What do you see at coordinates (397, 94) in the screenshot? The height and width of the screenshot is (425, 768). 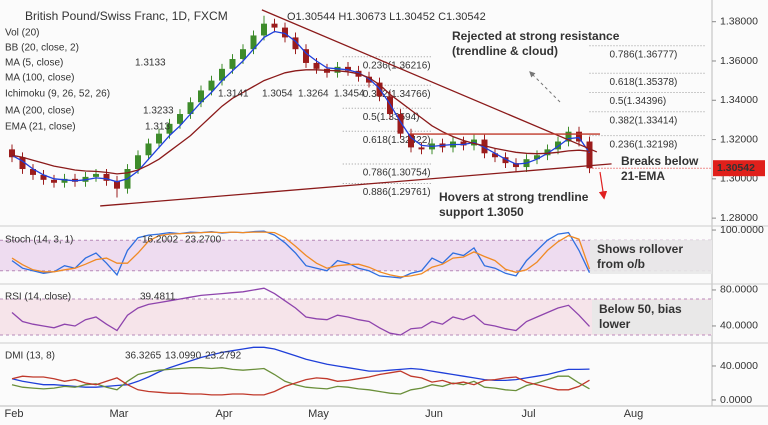 I see `fib-label: 0.382(1.34766)` at bounding box center [397, 94].